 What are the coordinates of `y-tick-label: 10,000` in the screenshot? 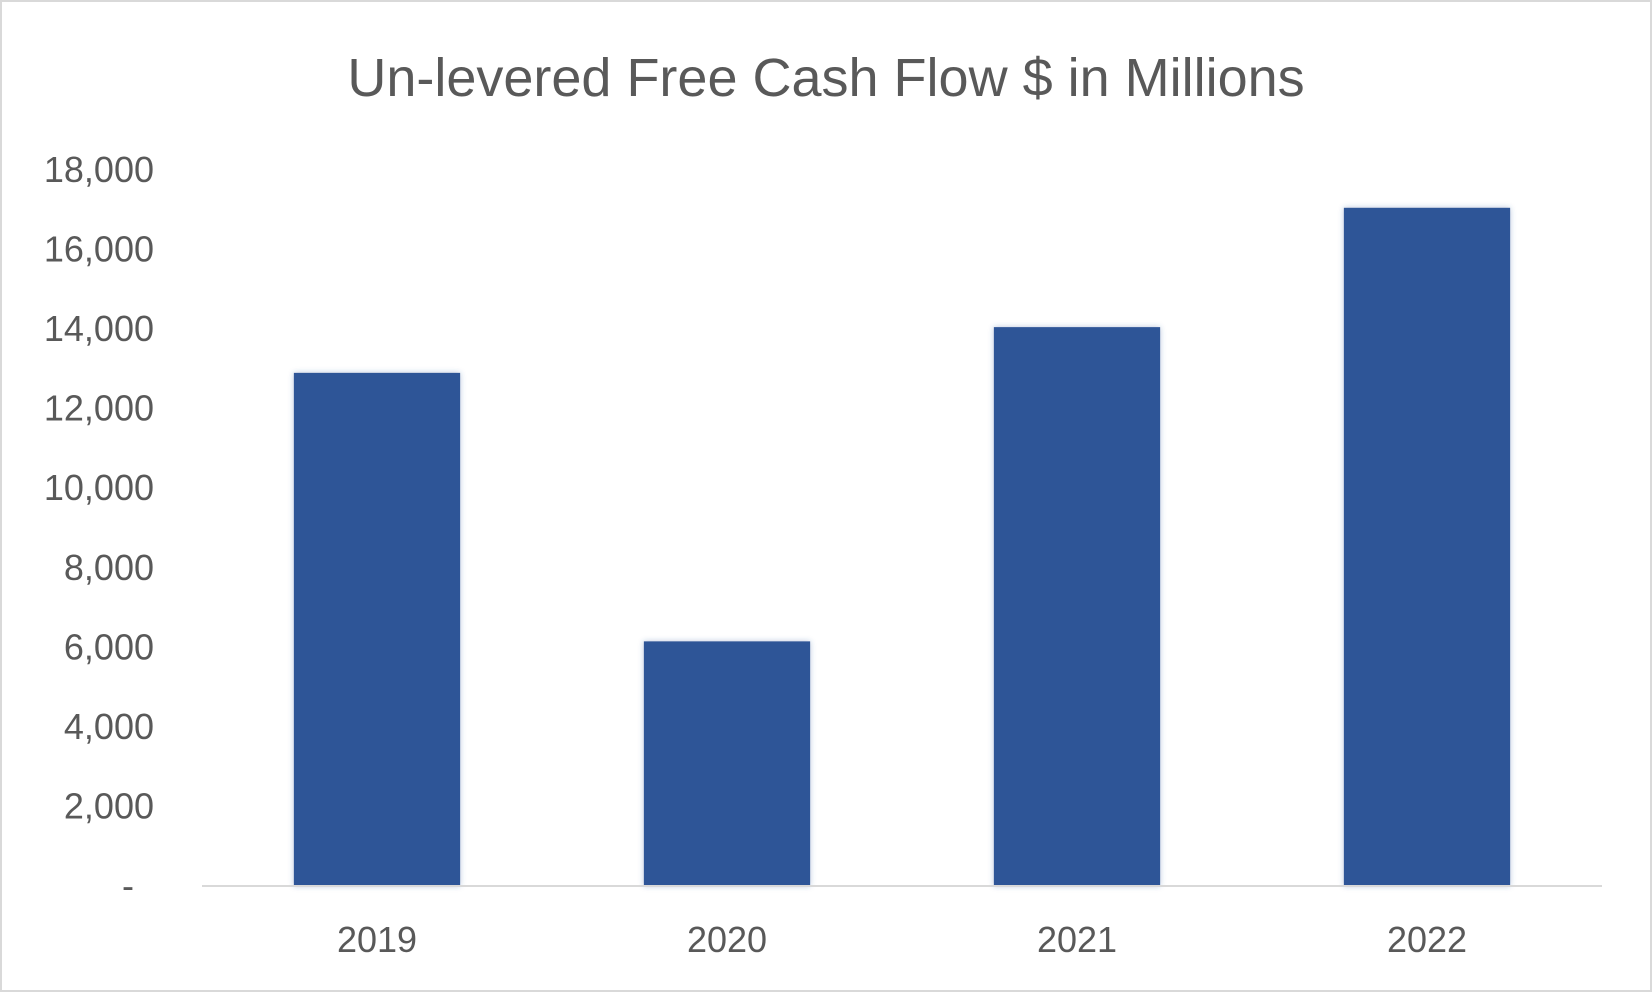 It's located at (99, 487).